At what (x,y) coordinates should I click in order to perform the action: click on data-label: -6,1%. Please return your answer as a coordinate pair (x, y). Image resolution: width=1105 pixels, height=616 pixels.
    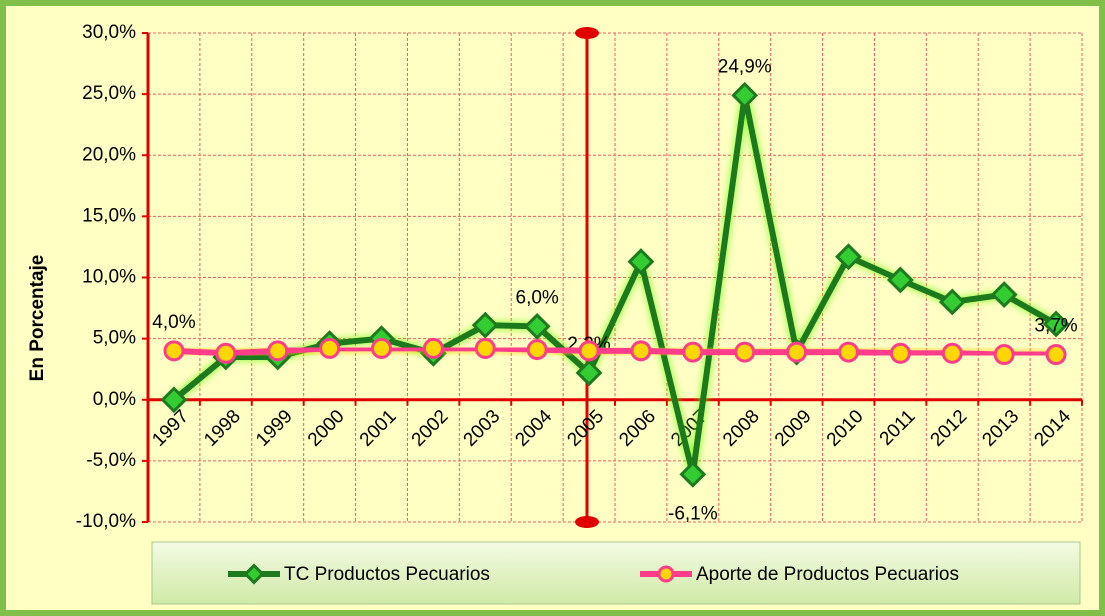
    Looking at the image, I should click on (693, 513).